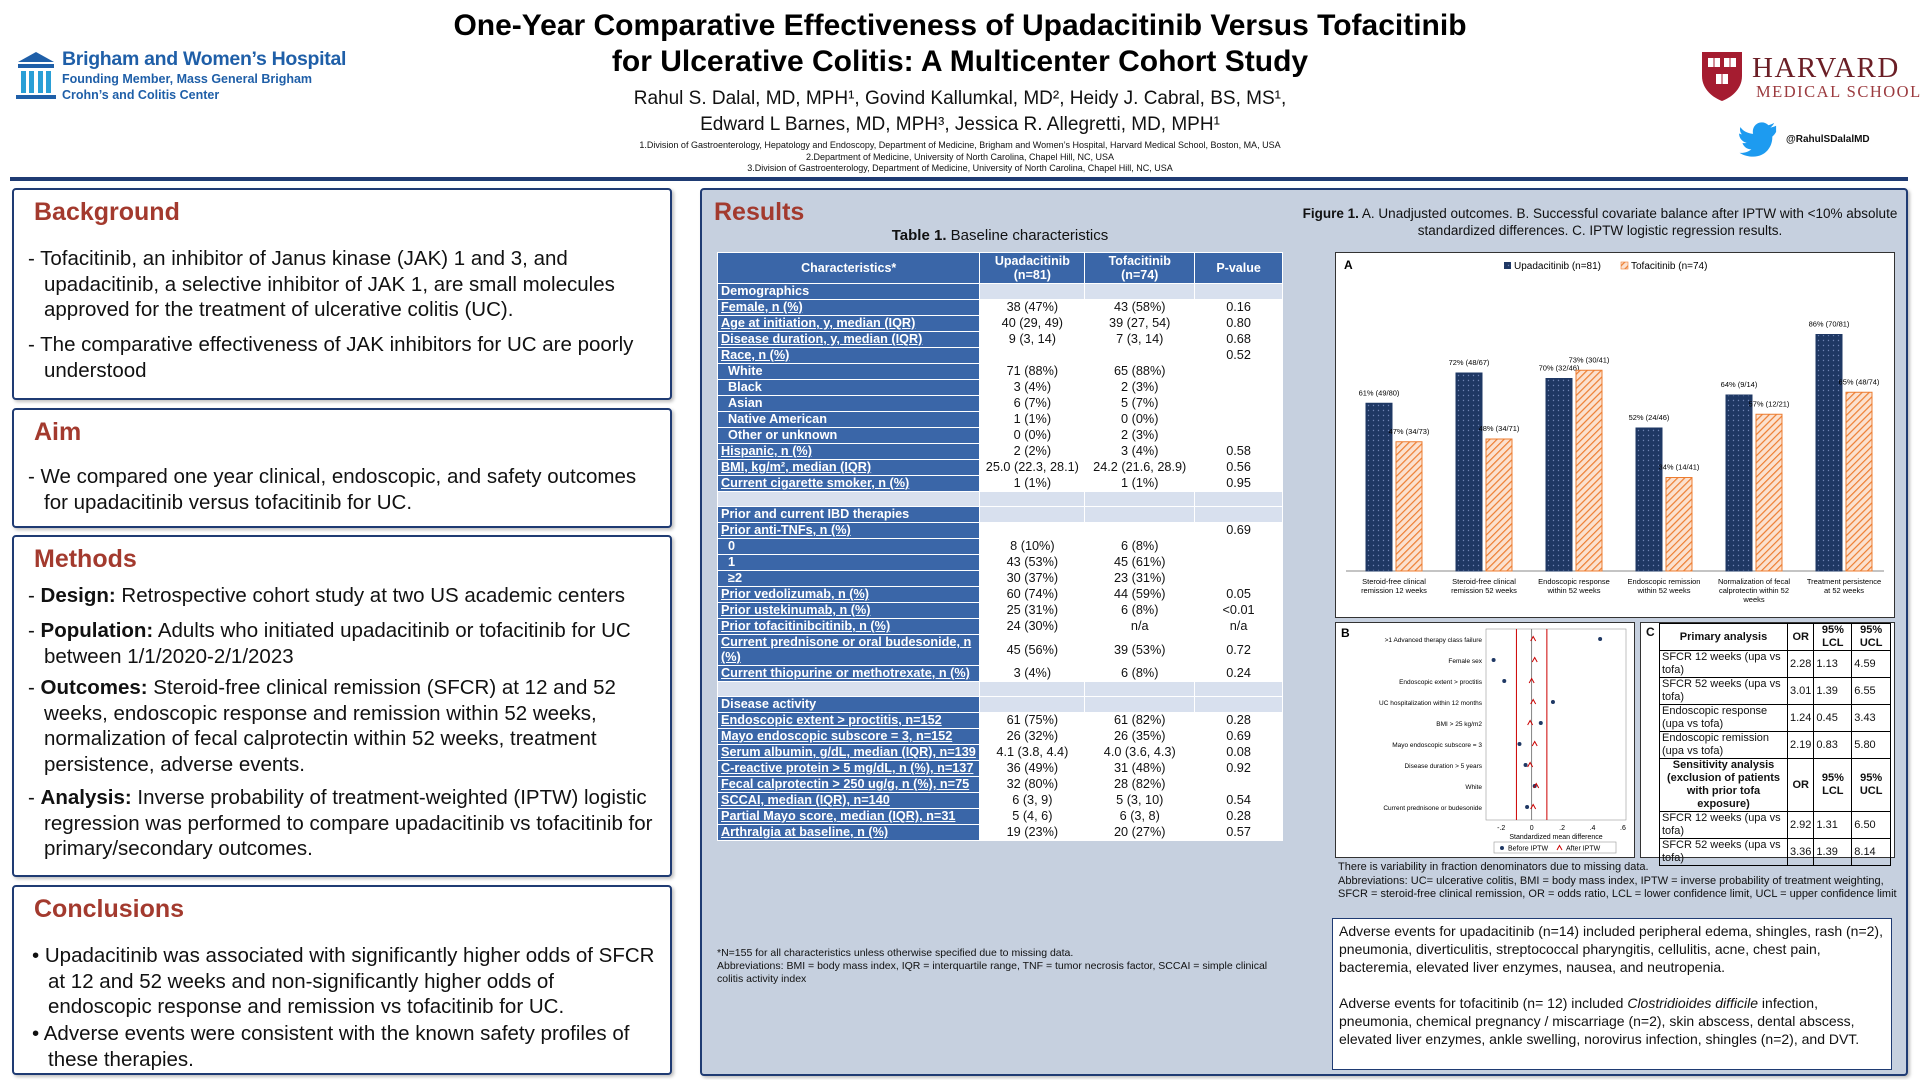 Image resolution: width=1920 pixels, height=1080 pixels. I want to click on category-label: Steroid-free clinical remission 12 weeks, so click(1394, 586).